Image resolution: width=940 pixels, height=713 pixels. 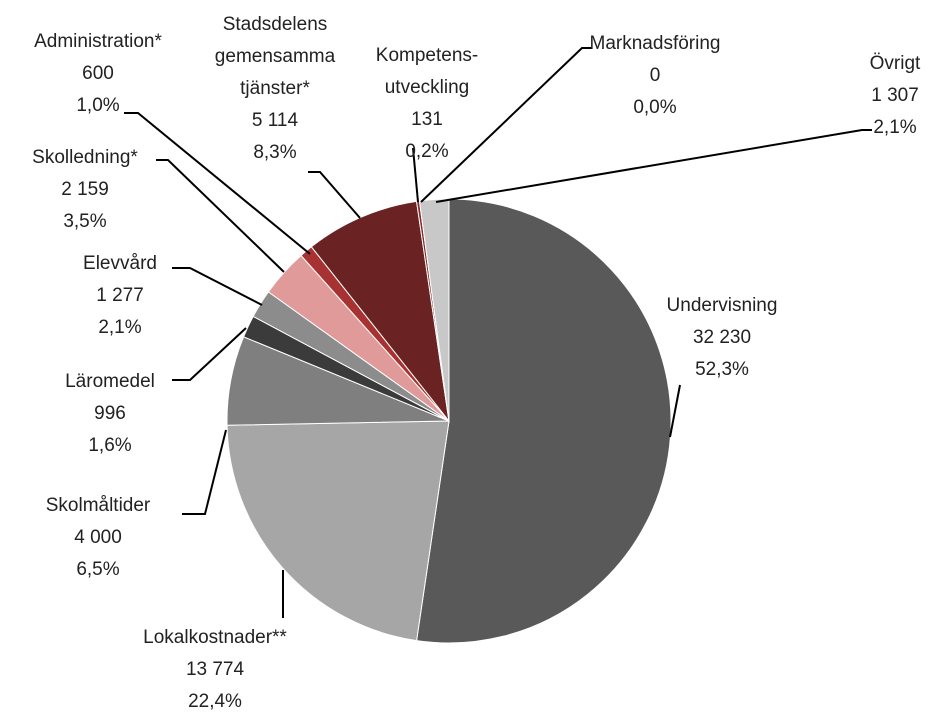 I want to click on category-label: Övrigt, so click(x=895, y=63).